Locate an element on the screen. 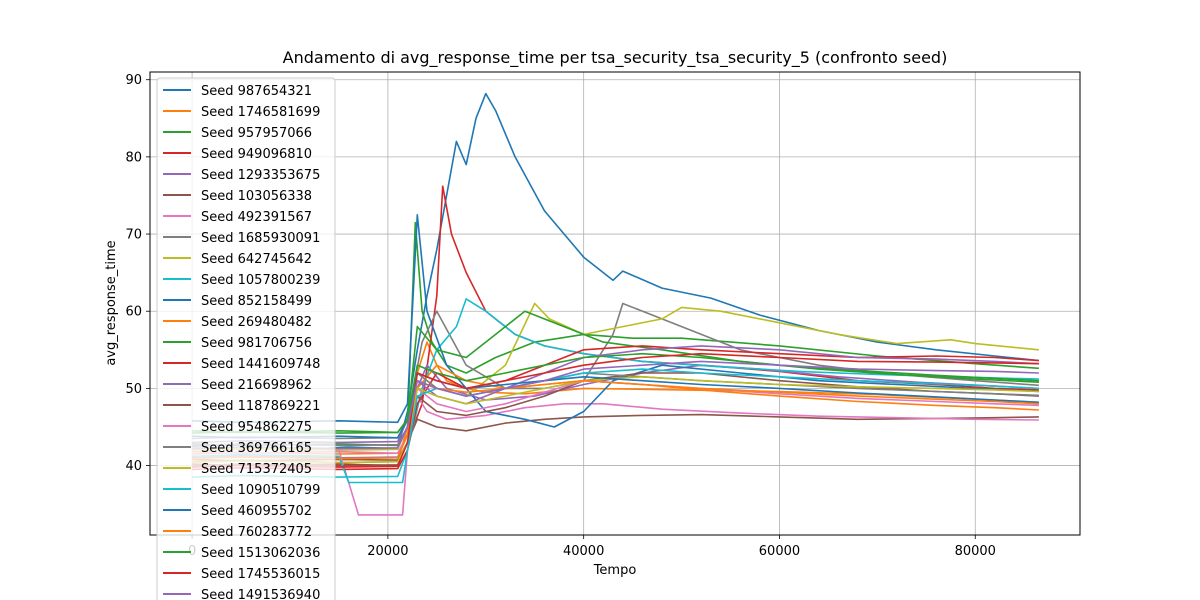  legend-box is located at coordinates (246, 338).